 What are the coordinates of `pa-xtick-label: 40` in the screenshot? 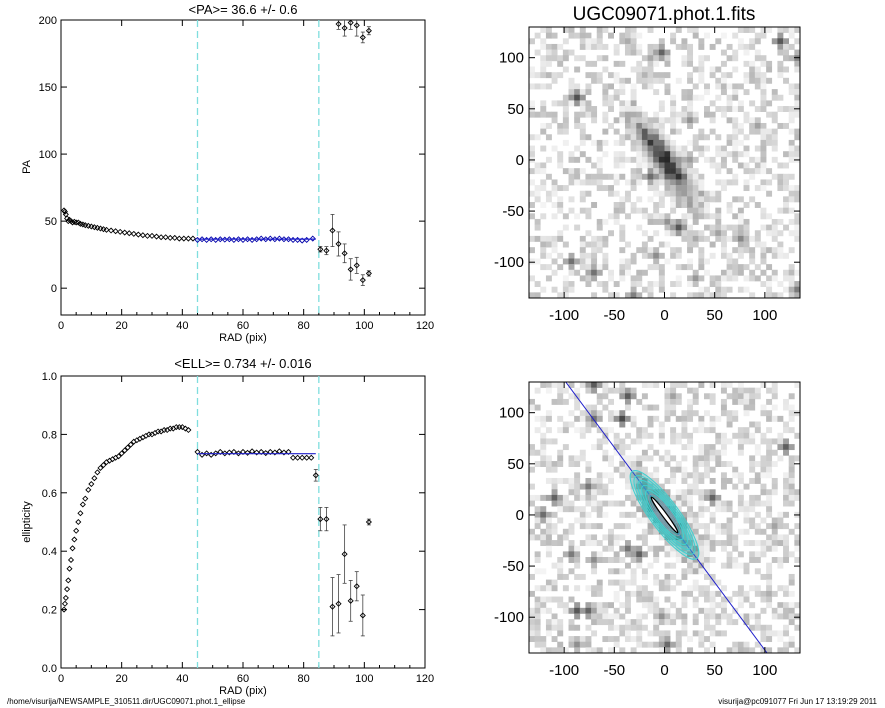 It's located at (182, 326).